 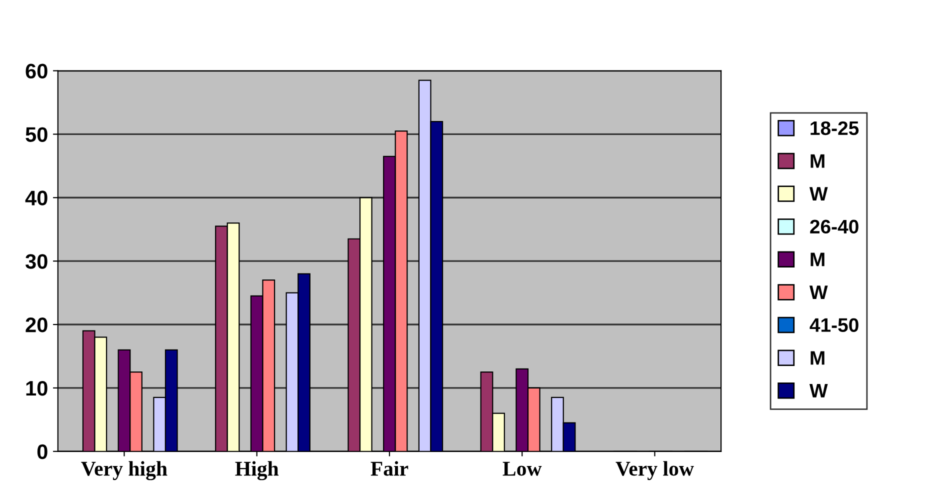 I want to click on y-tick-label: 30, so click(x=36, y=261).